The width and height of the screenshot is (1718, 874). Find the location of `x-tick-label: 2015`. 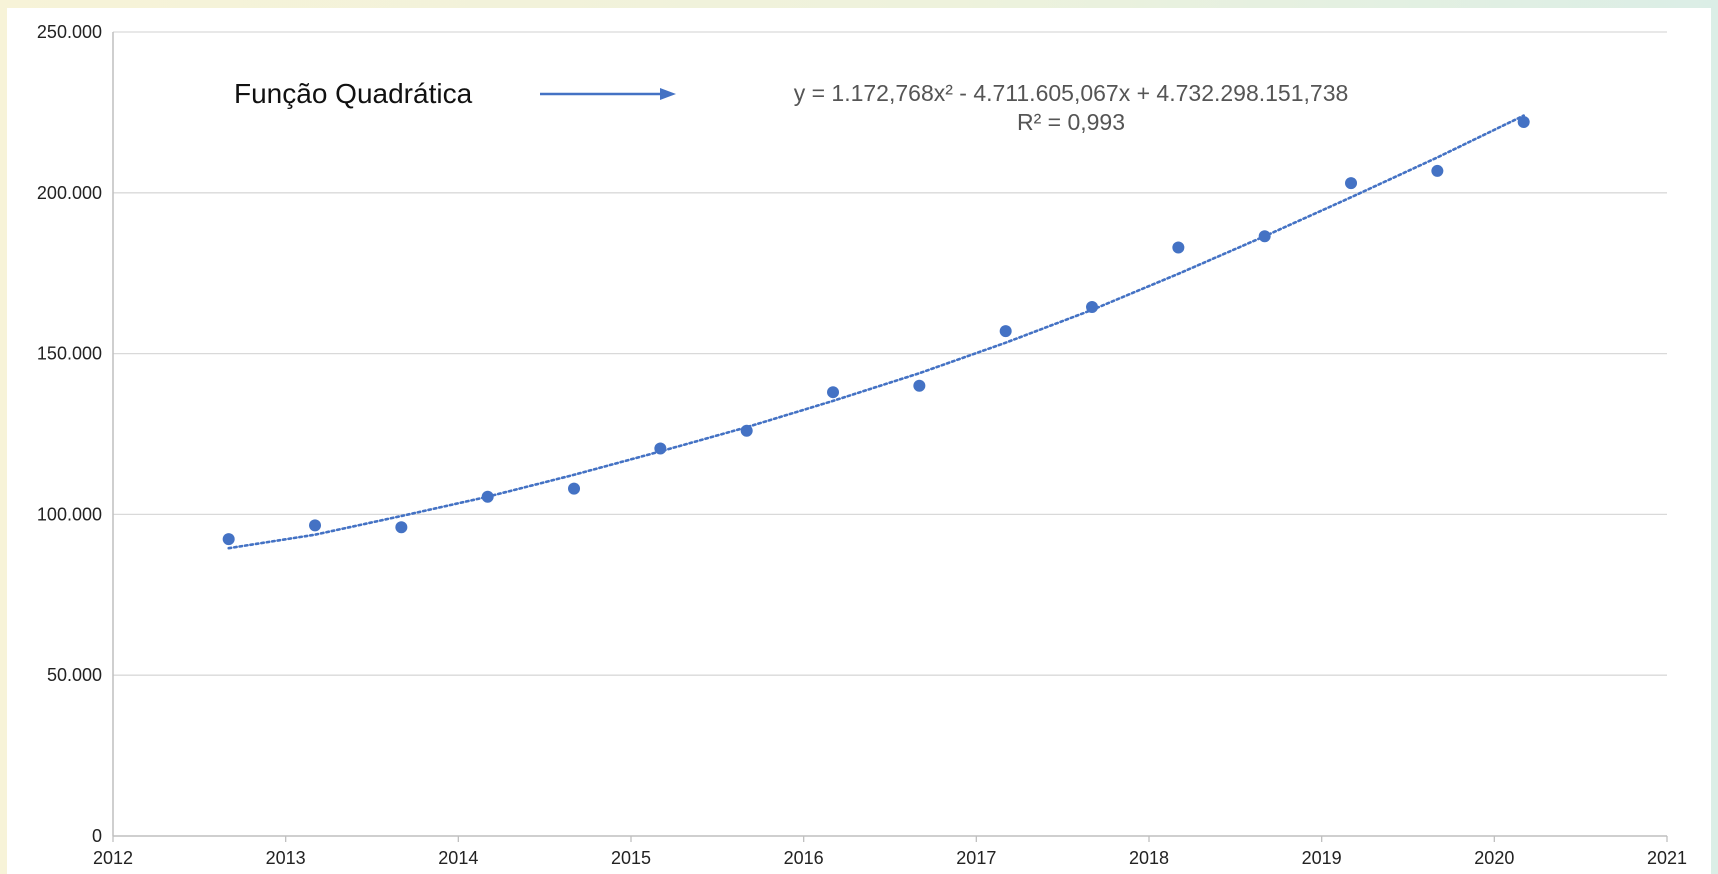

x-tick-label: 2015 is located at coordinates (631, 858).